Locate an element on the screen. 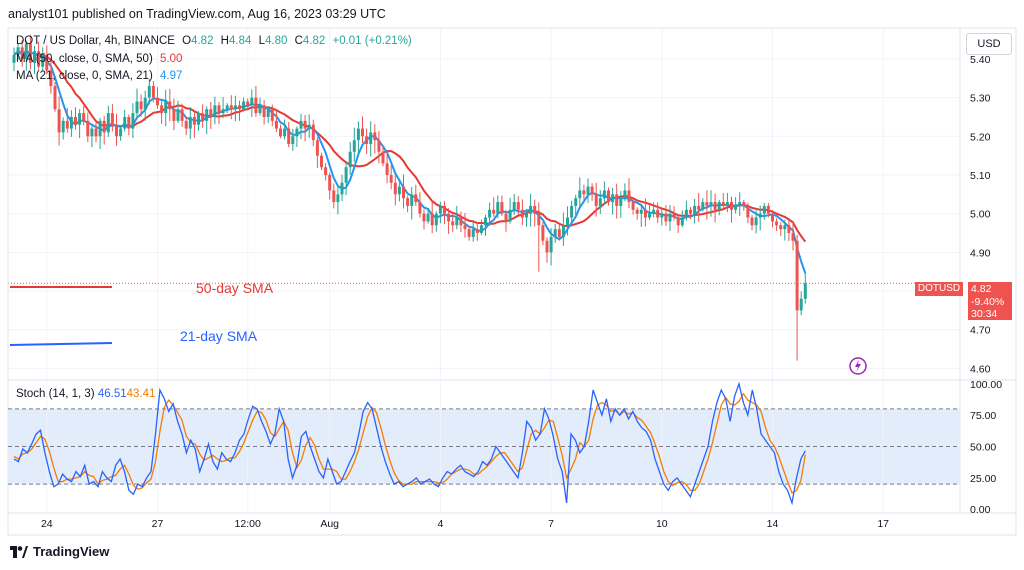  ma50-legend: MA (50, close, 0, SMA, 50) 5.00 is located at coordinates (101, 59).